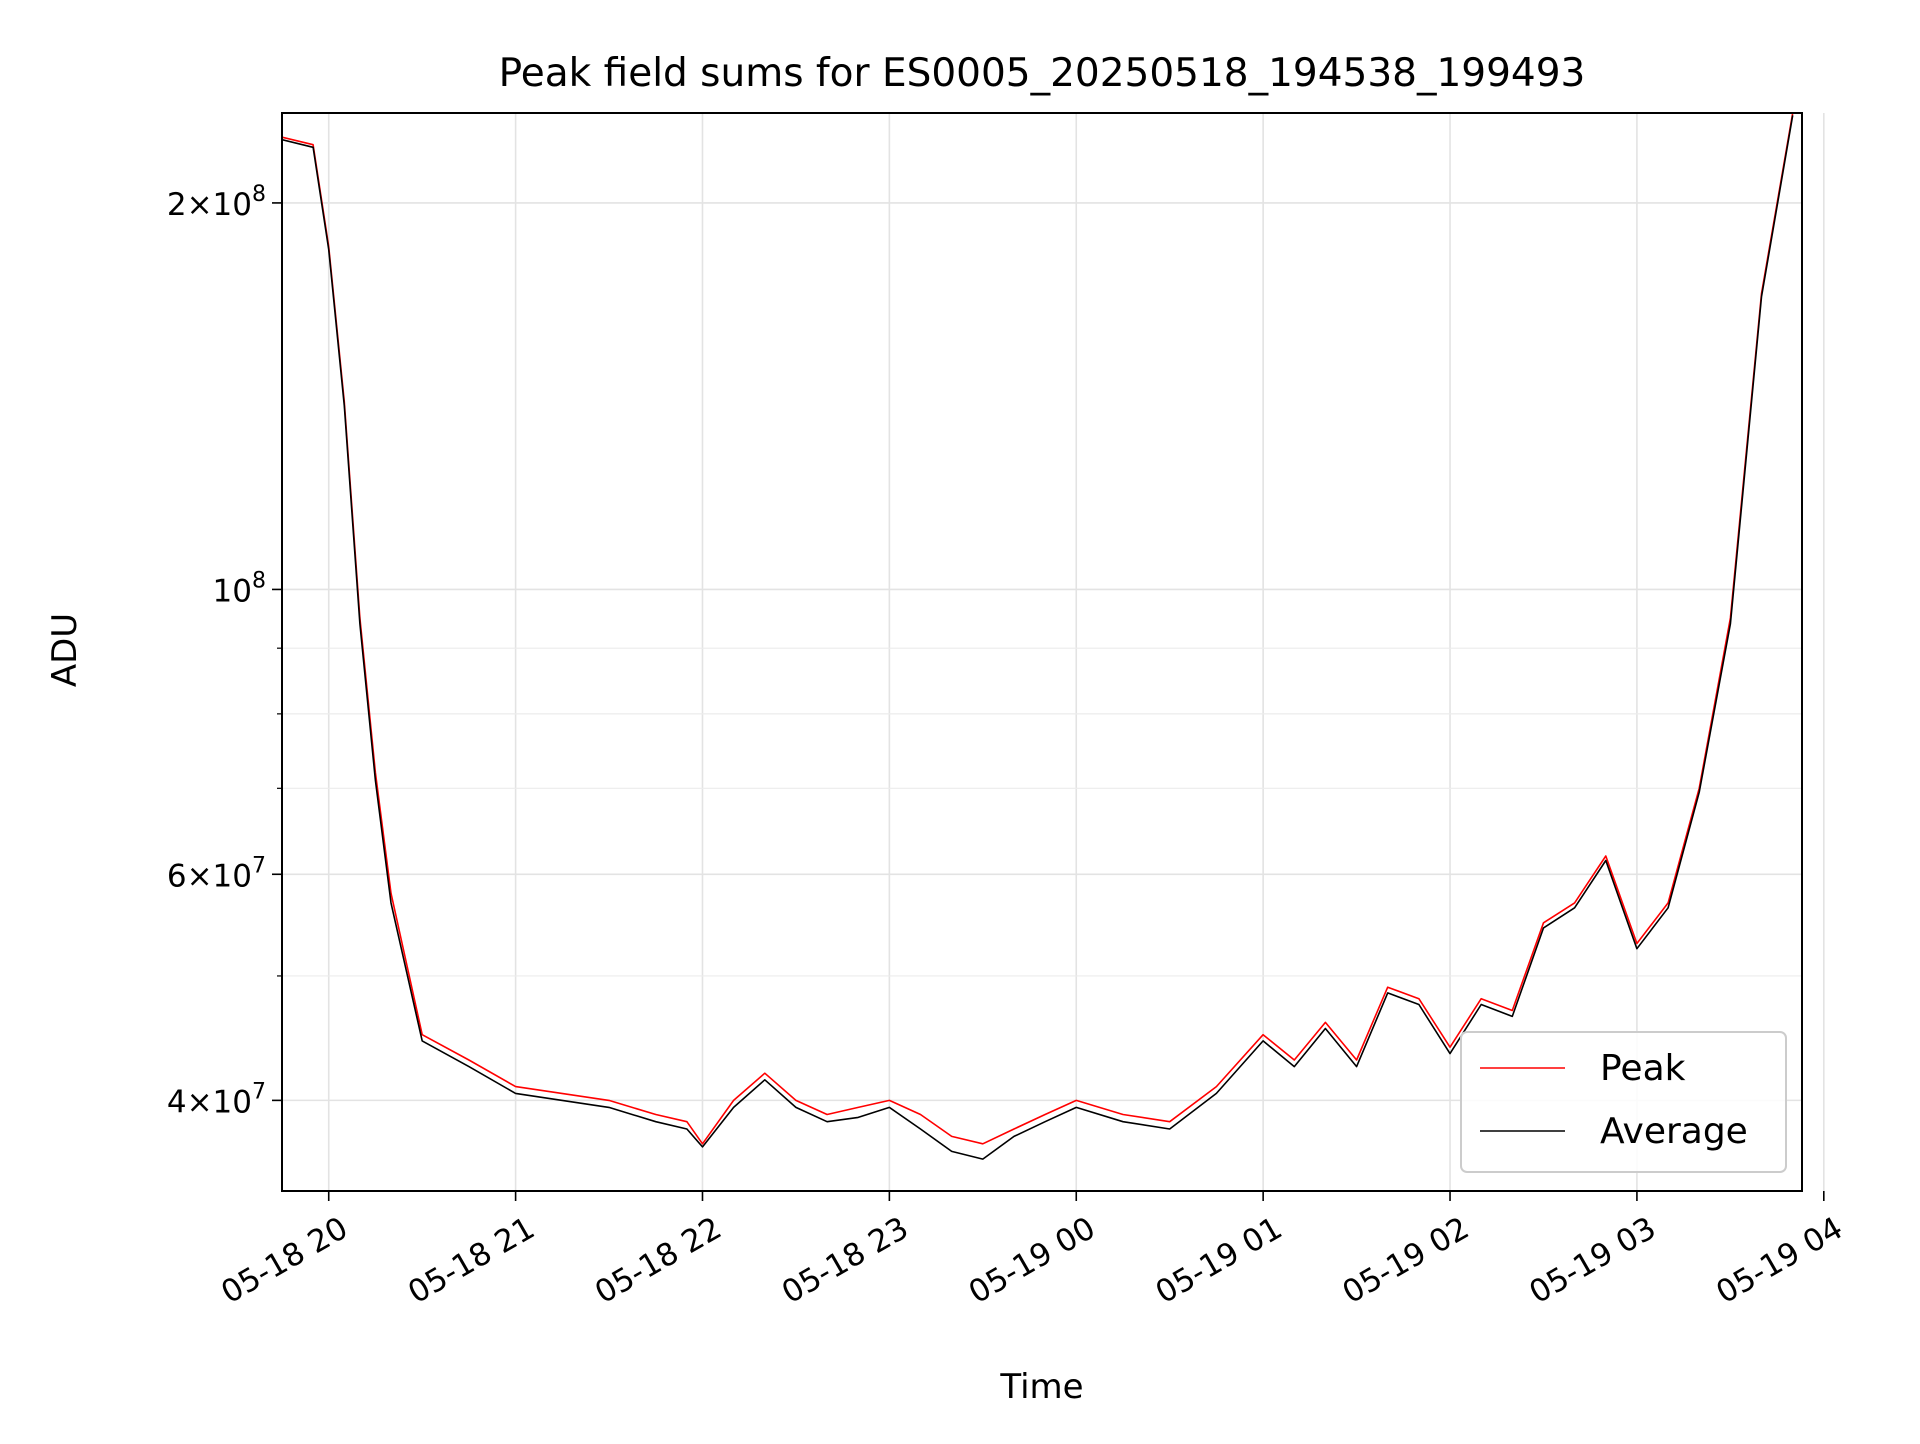 The width and height of the screenshot is (1920, 1444). I want to click on legend-label-average: Average, so click(1674, 1131).